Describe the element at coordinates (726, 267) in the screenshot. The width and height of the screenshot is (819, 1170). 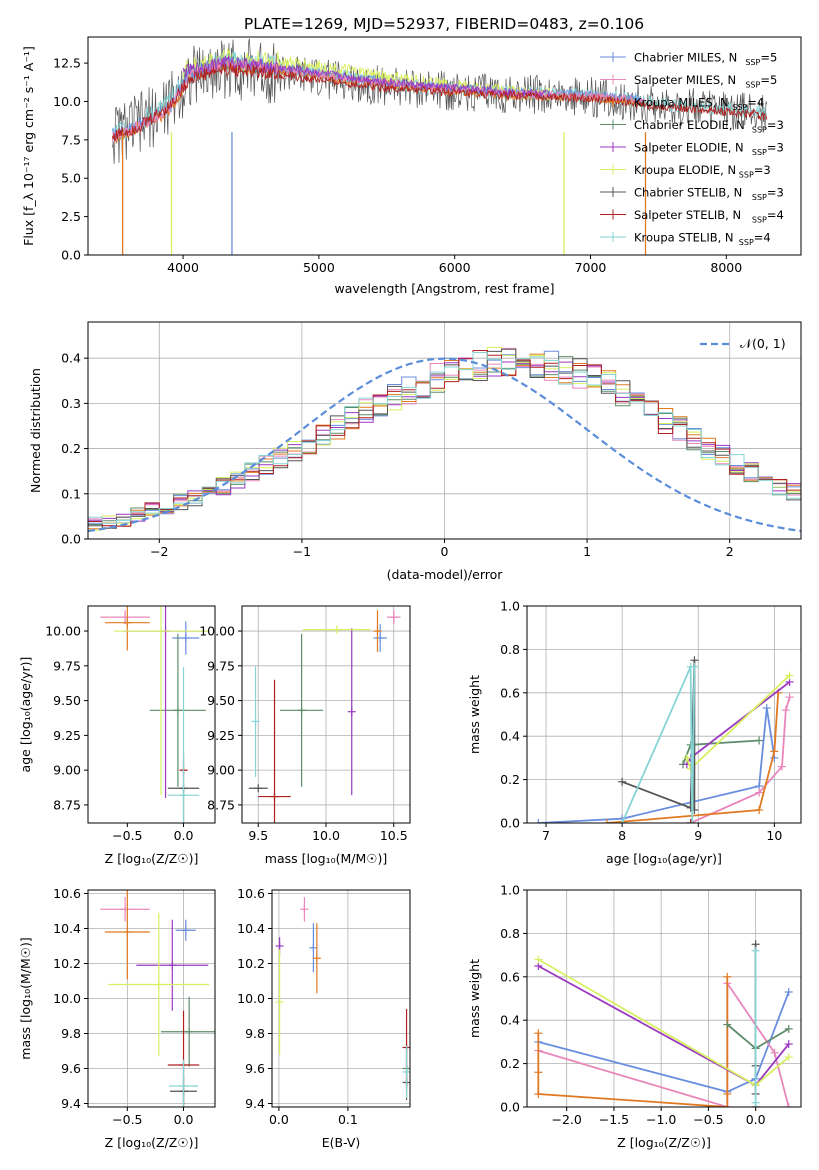
I see `x-tick-label: 8000` at that location.